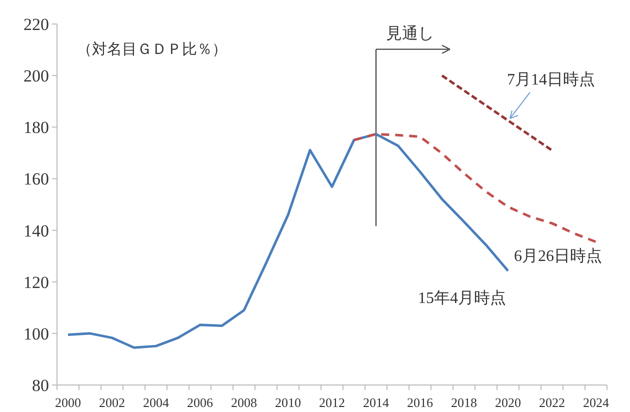  What do you see at coordinates (376, 402) in the screenshot?
I see `x-tick-label: 2014` at bounding box center [376, 402].